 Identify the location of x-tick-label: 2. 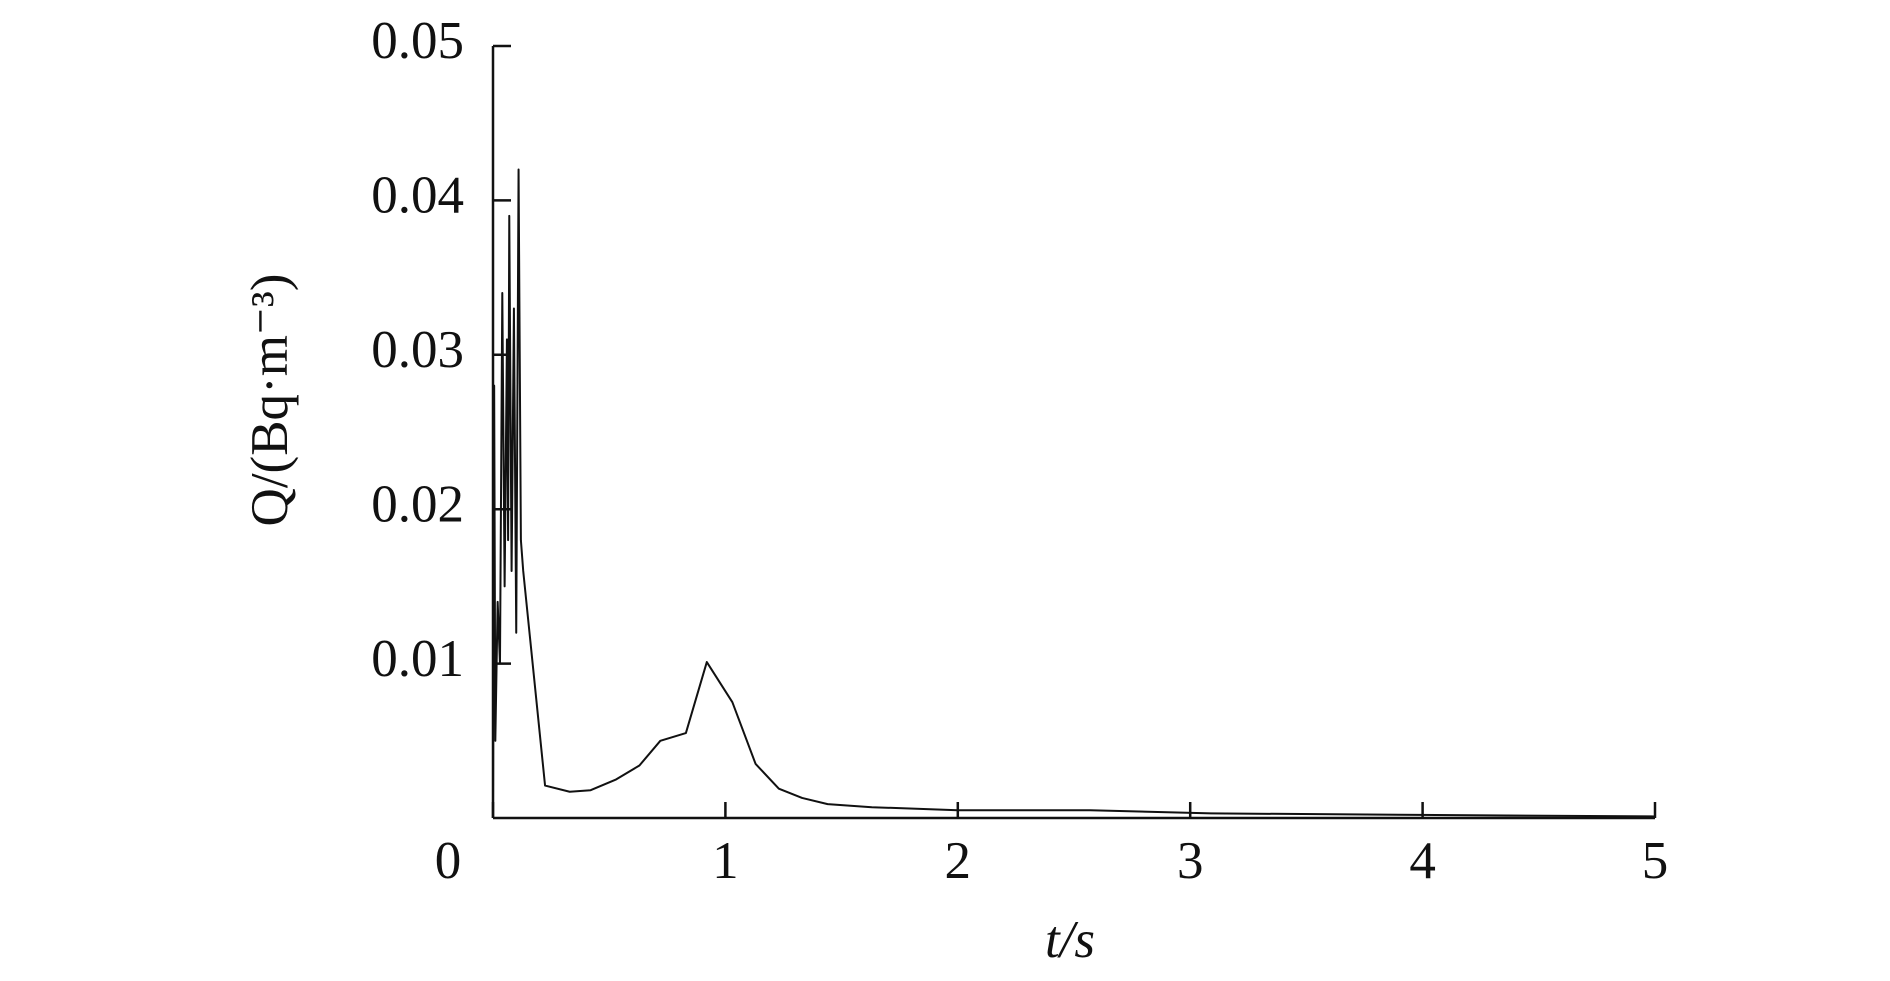
(958, 861).